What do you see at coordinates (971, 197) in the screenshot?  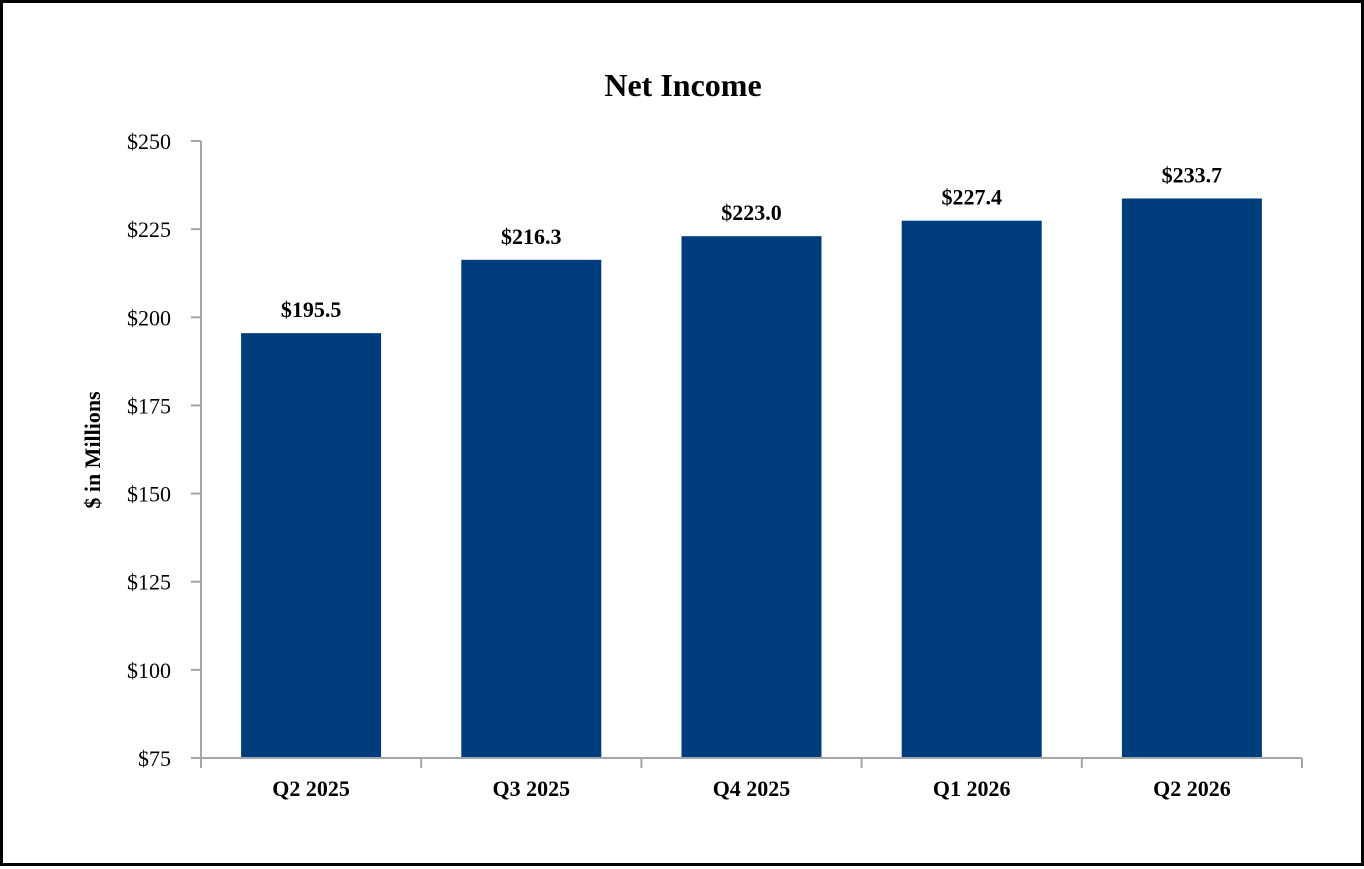 I see `bar-data-label: $227.4` at bounding box center [971, 197].